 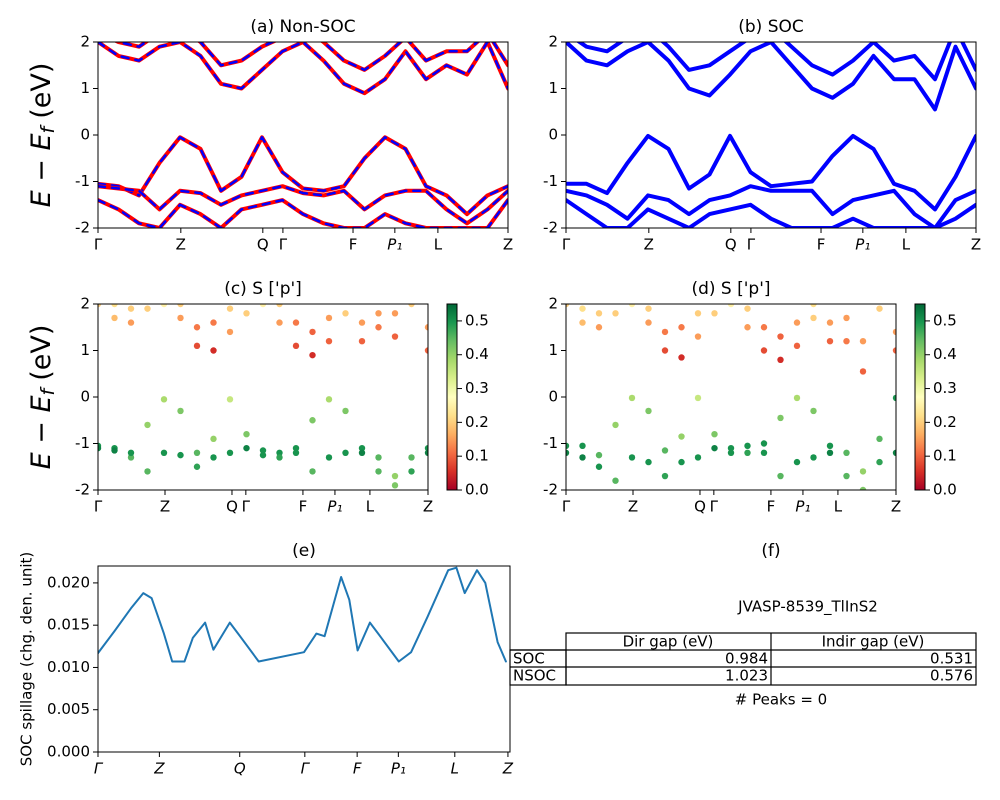 What do you see at coordinates (945, 388) in the screenshot?
I see `colorbar-tick-label: 0.3` at bounding box center [945, 388].